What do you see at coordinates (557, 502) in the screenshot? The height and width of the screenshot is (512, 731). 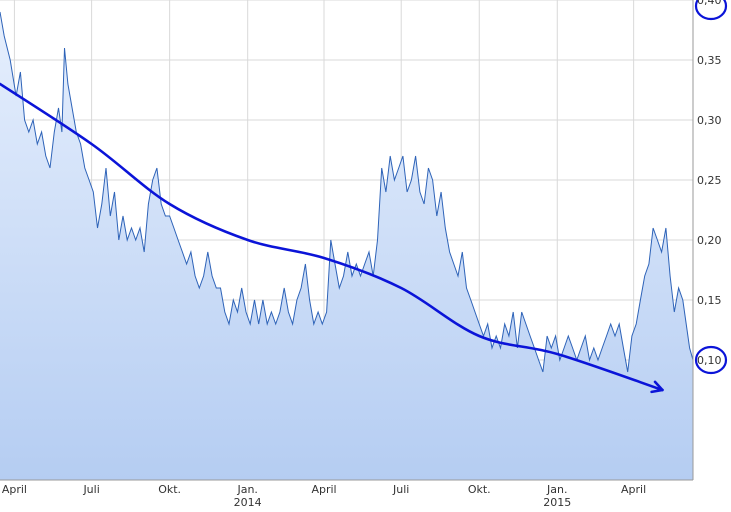 I see `x-tick-year: 2015` at bounding box center [557, 502].